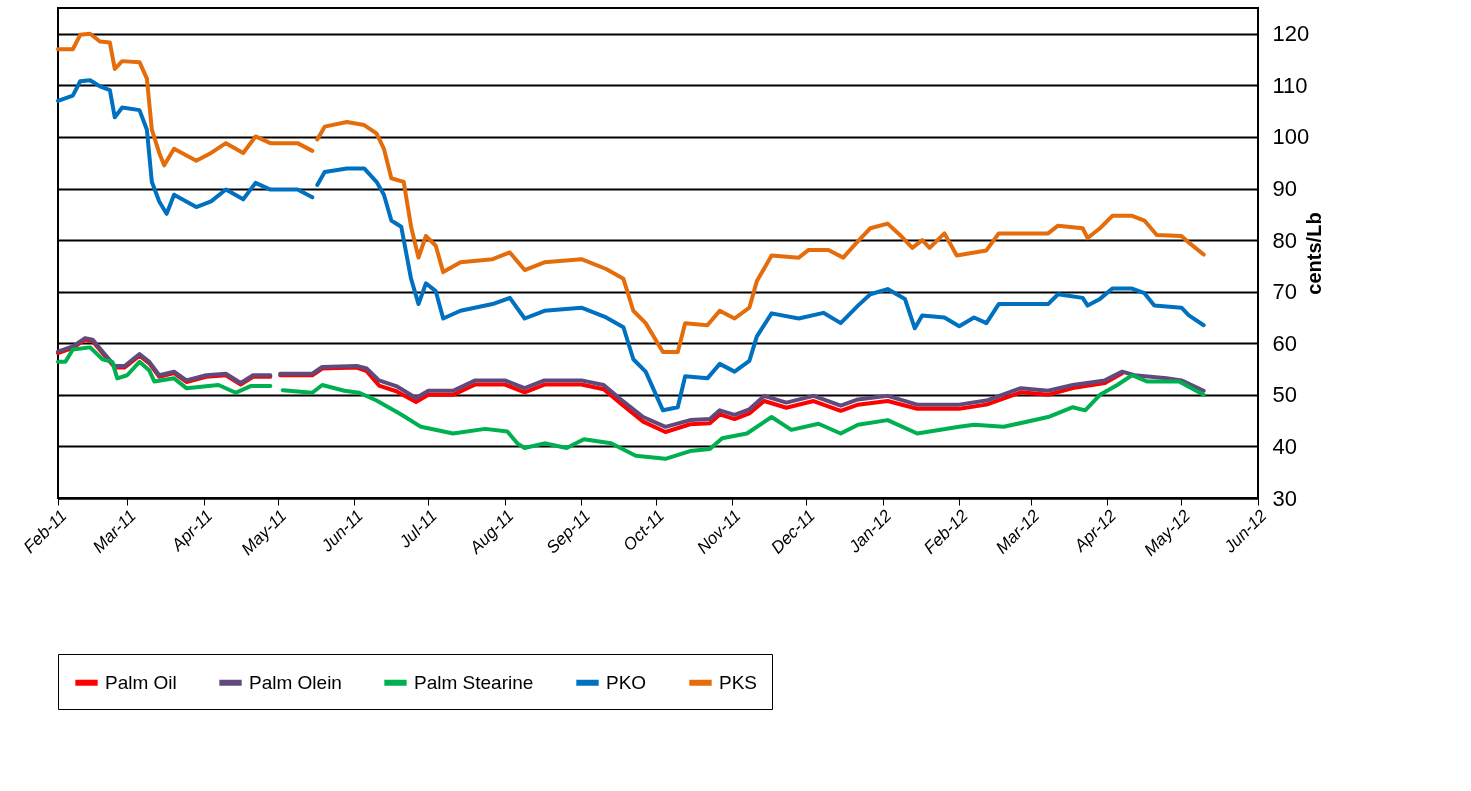 This screenshot has width=1471, height=791. Describe the element at coordinates (1284, 498) in the screenshot. I see `y-tick-label: 30` at that location.